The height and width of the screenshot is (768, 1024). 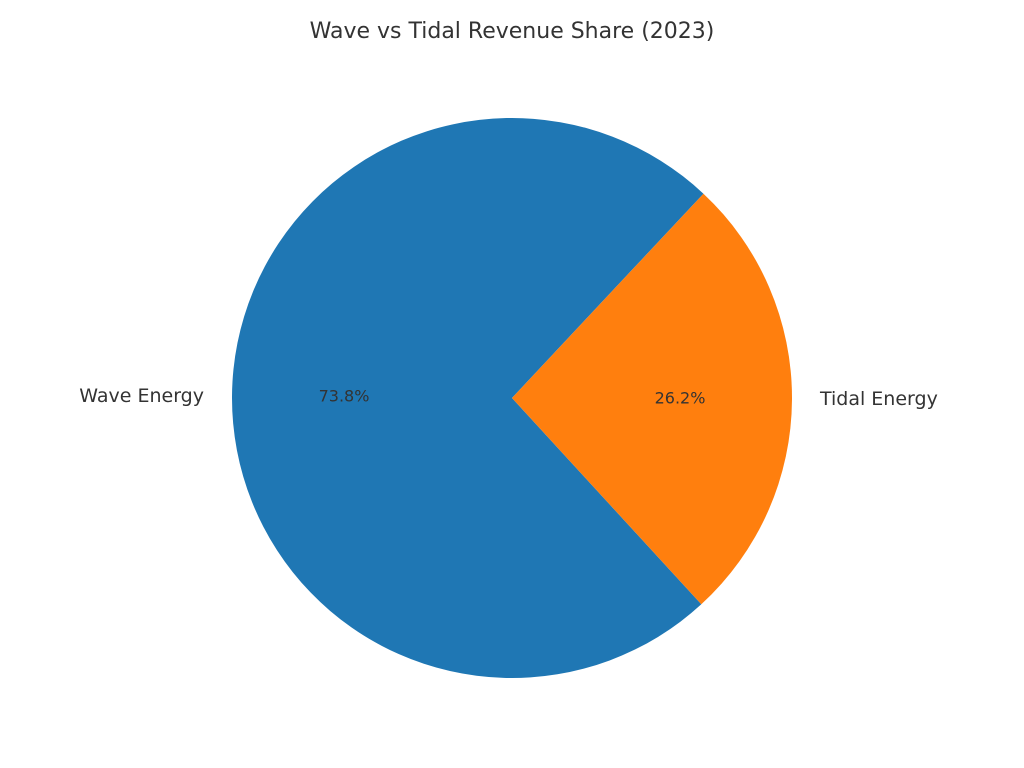 What do you see at coordinates (878, 399) in the screenshot?
I see `slice-label: Tidal Energy` at bounding box center [878, 399].